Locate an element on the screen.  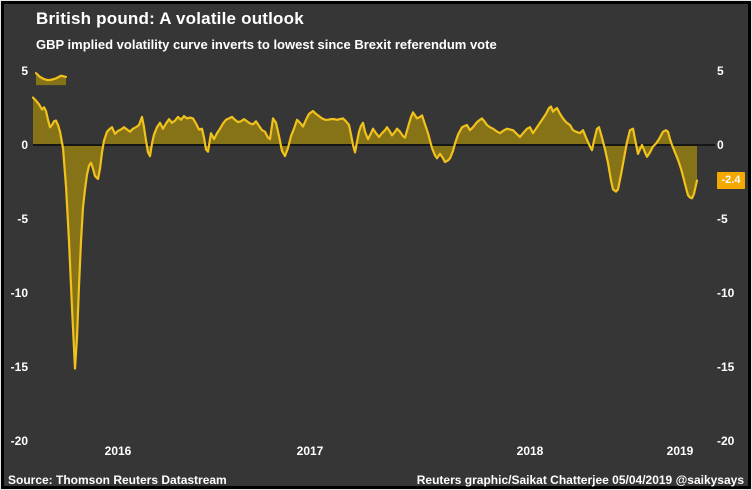
last-value-badge: -2.4 is located at coordinates (731, 180).